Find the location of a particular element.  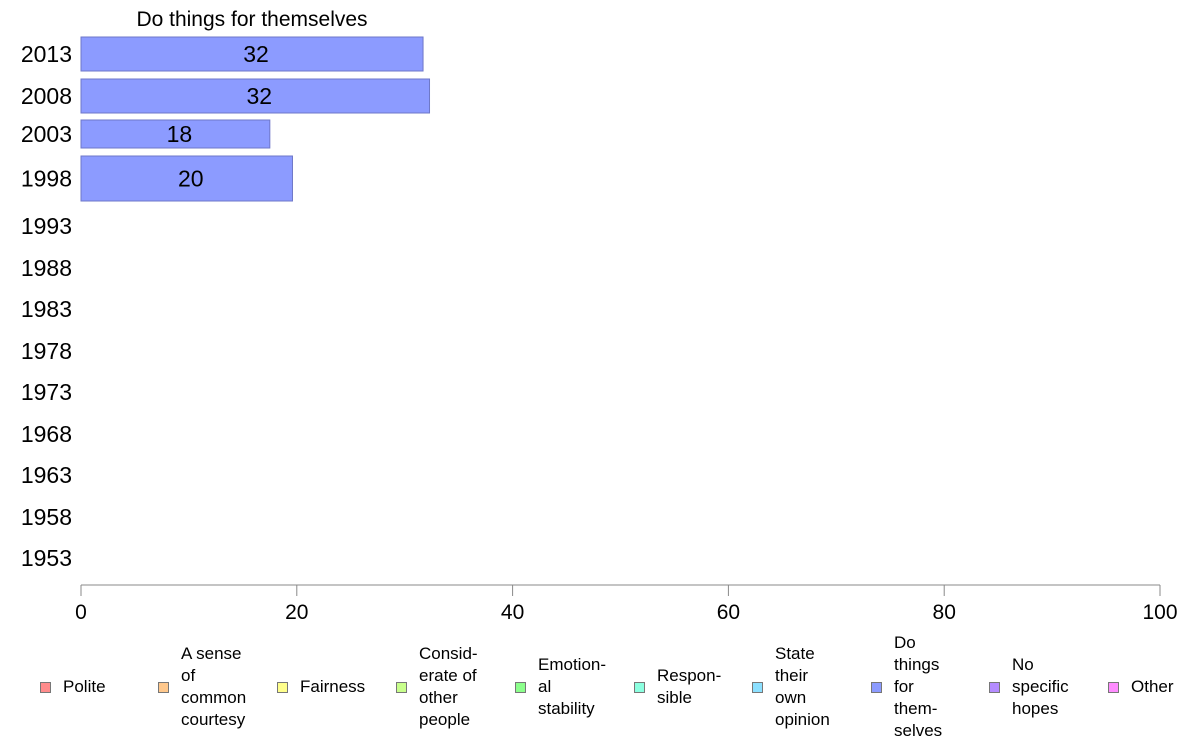

legend-item: No specific hopes is located at coordinates (1029, 687).